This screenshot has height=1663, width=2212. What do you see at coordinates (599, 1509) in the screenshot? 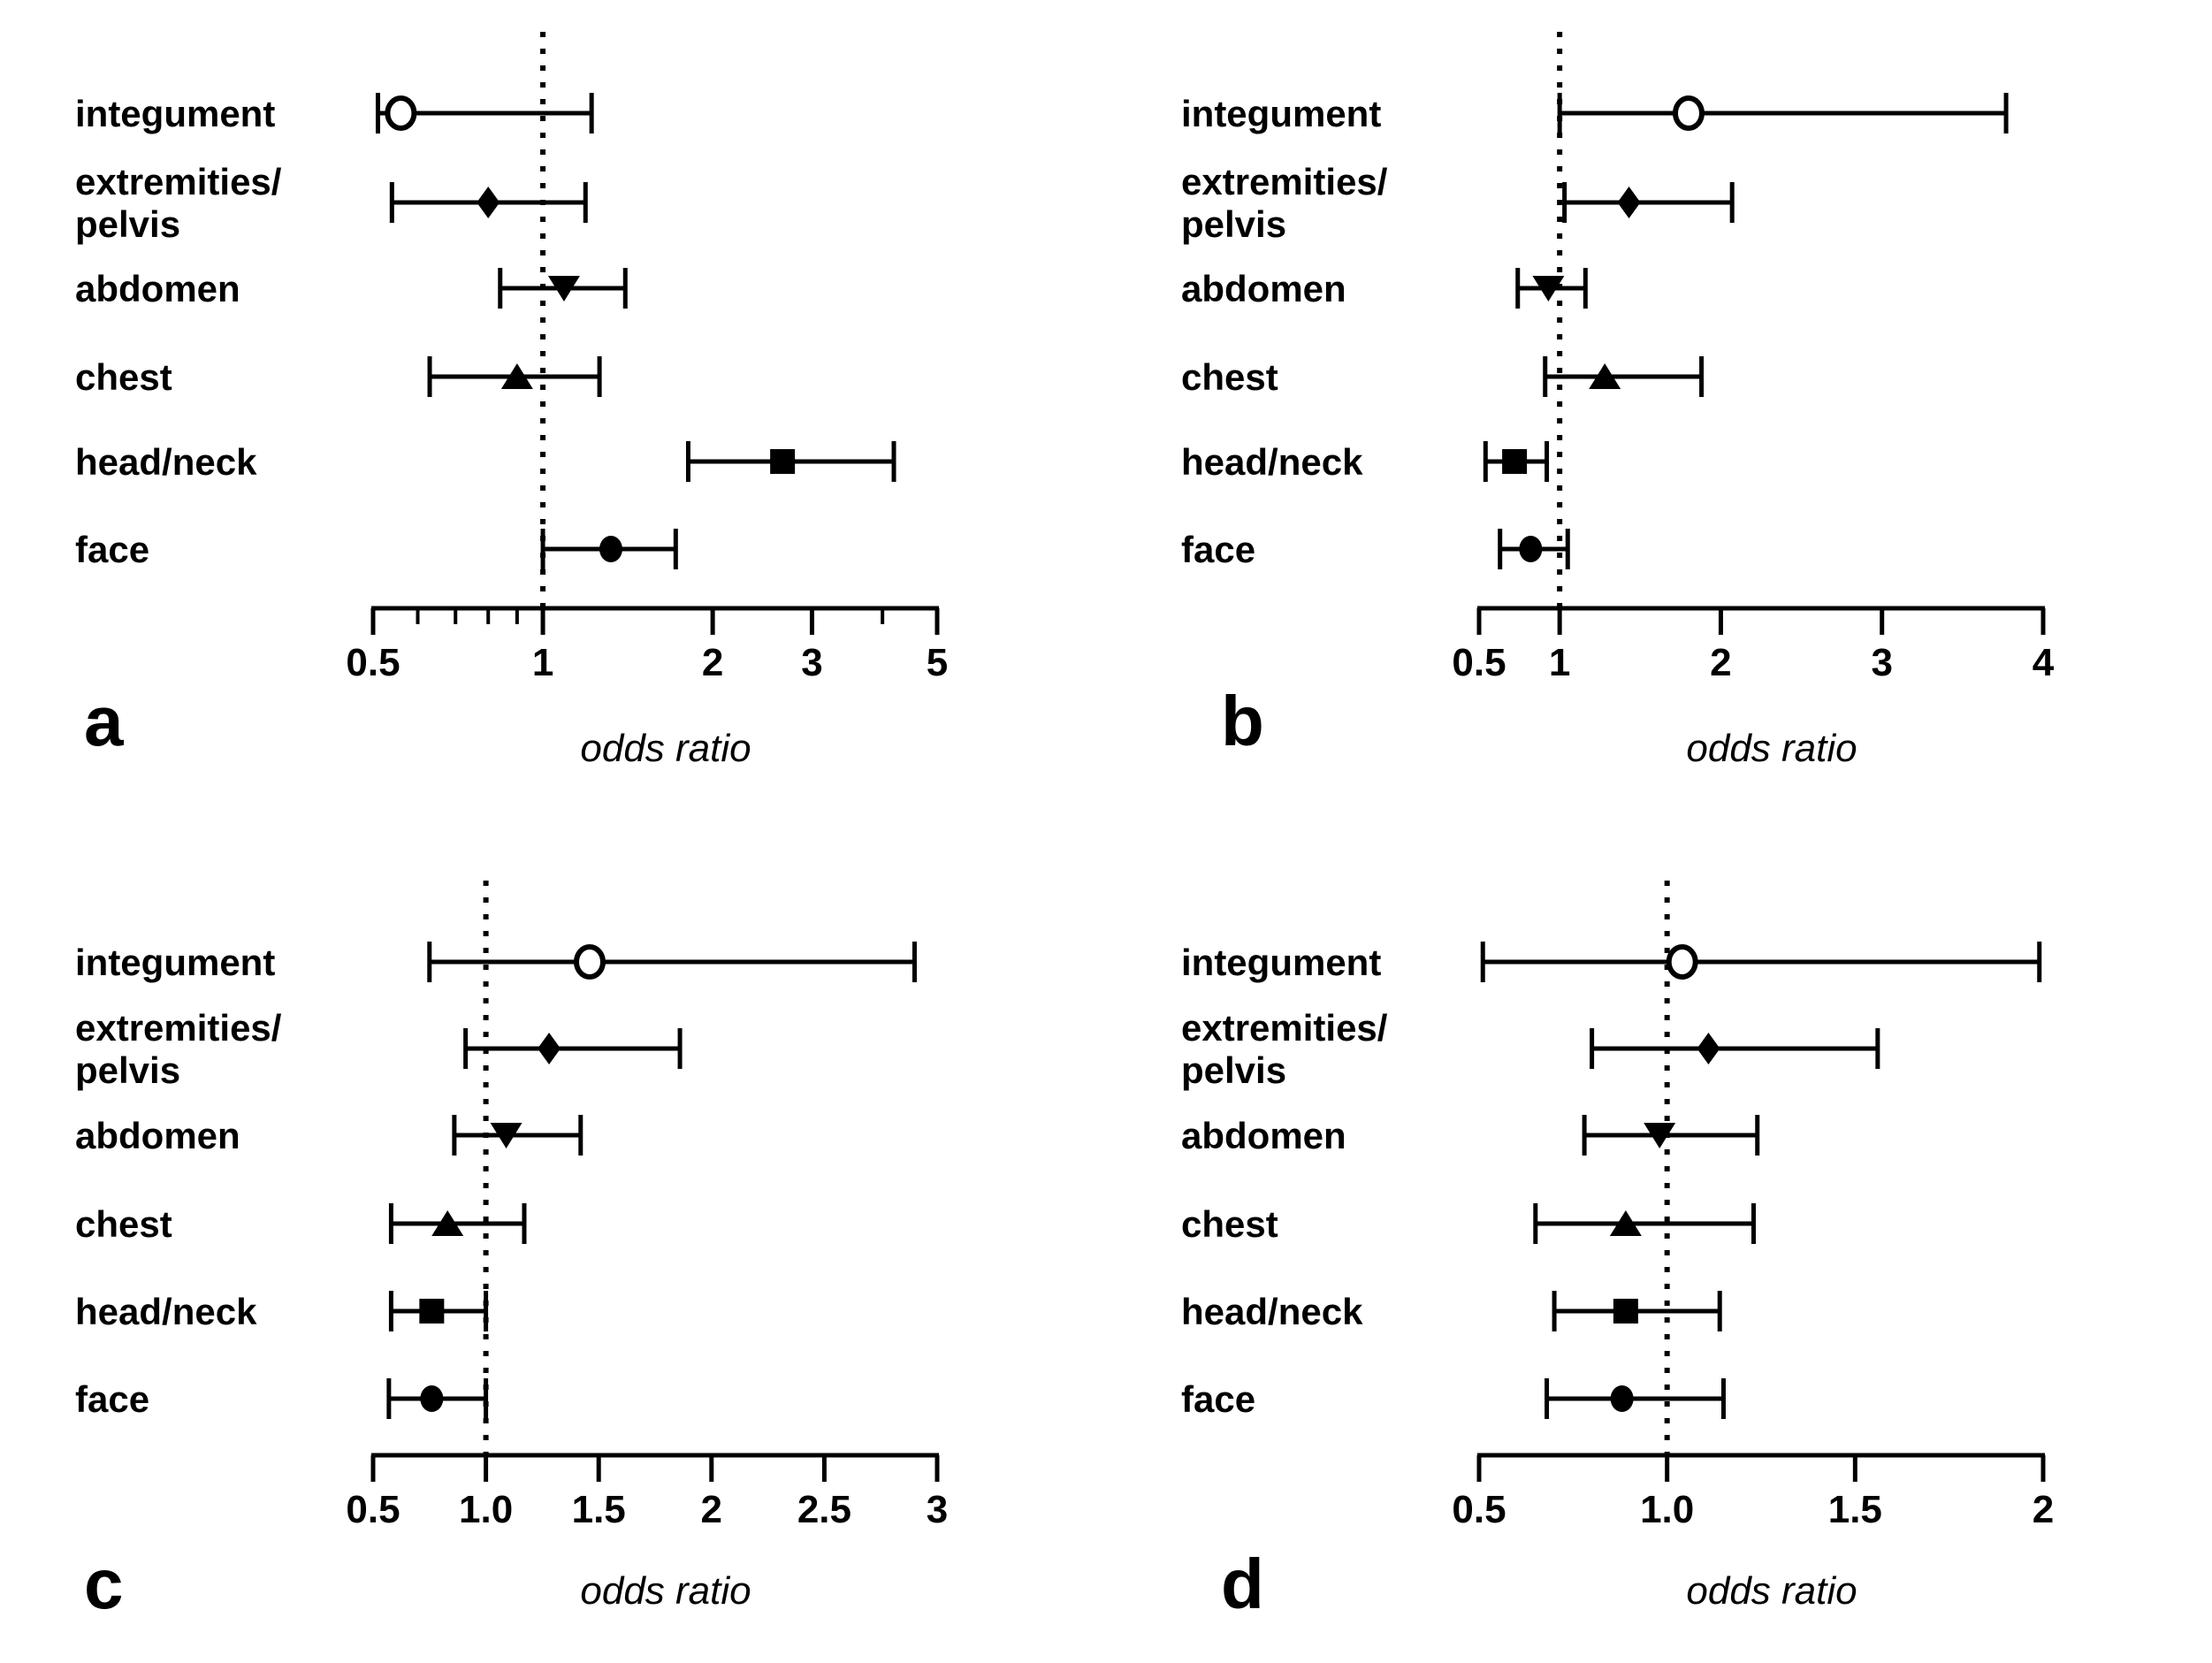
I see `x-axis-tick-label: 1.5` at bounding box center [599, 1509].